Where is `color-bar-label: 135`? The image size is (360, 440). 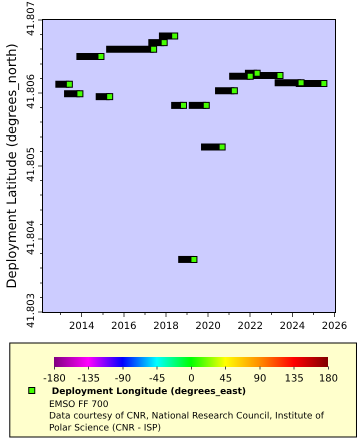
color-bar-label: 135 is located at coordinates (294, 379).